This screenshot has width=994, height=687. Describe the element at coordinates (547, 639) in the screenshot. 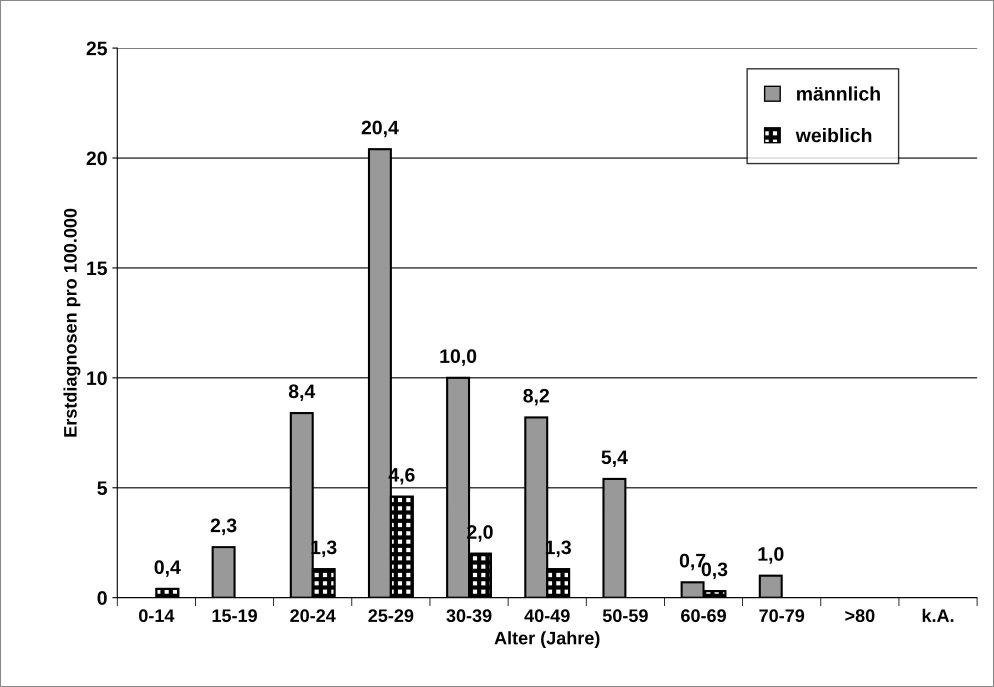

I see `x-axis-title: Alter (Jahre)` at that location.